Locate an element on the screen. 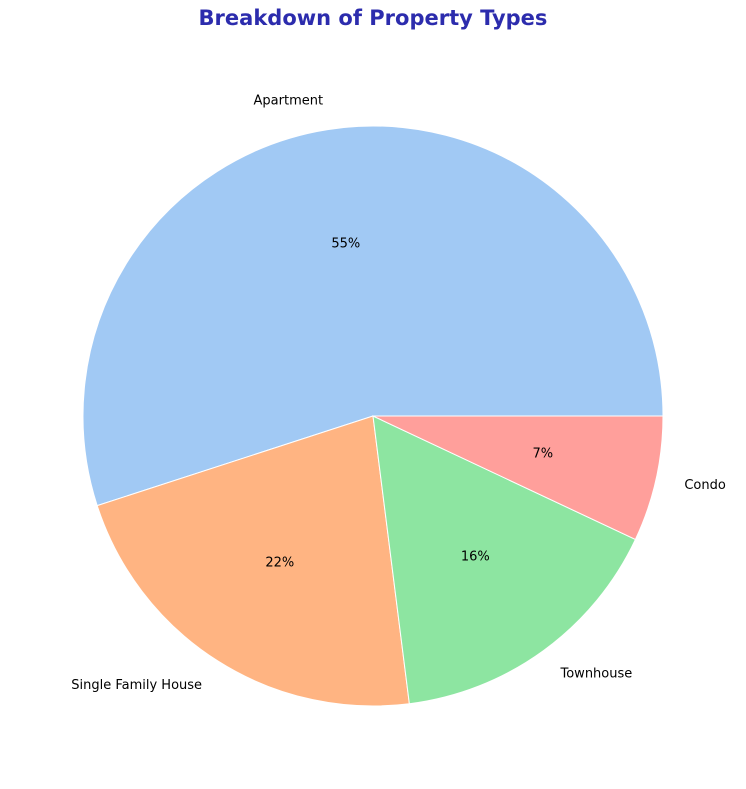 This screenshot has width=746, height=789. slice-percent-apartment: 55% is located at coordinates (345, 244).